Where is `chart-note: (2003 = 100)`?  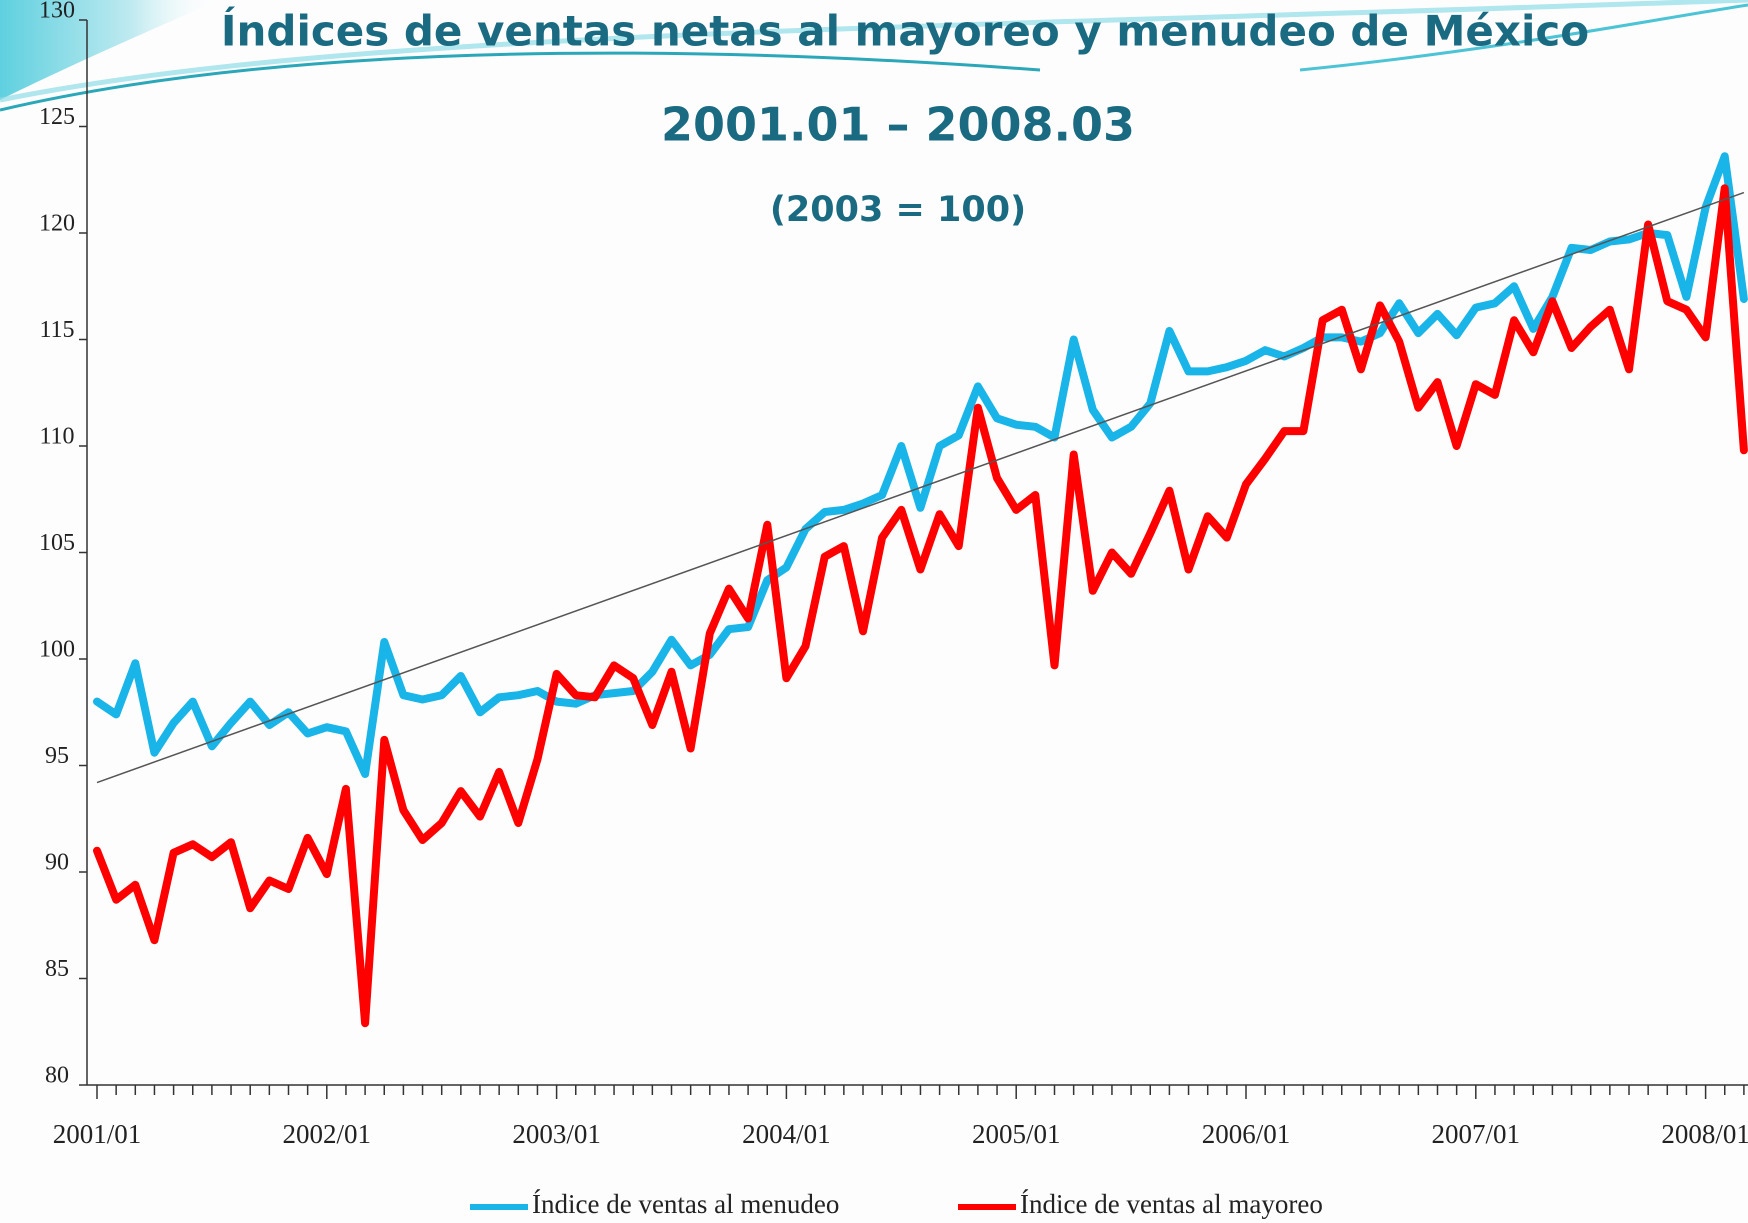 chart-note: (2003 = 100) is located at coordinates (898, 210).